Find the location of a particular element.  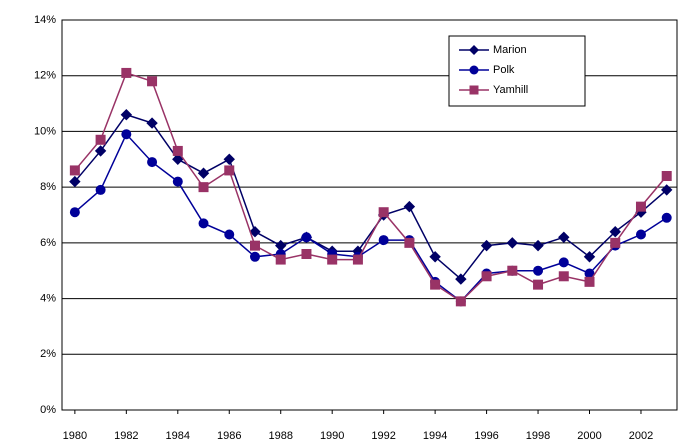

legend-label: Yamhill is located at coordinates (510, 90).